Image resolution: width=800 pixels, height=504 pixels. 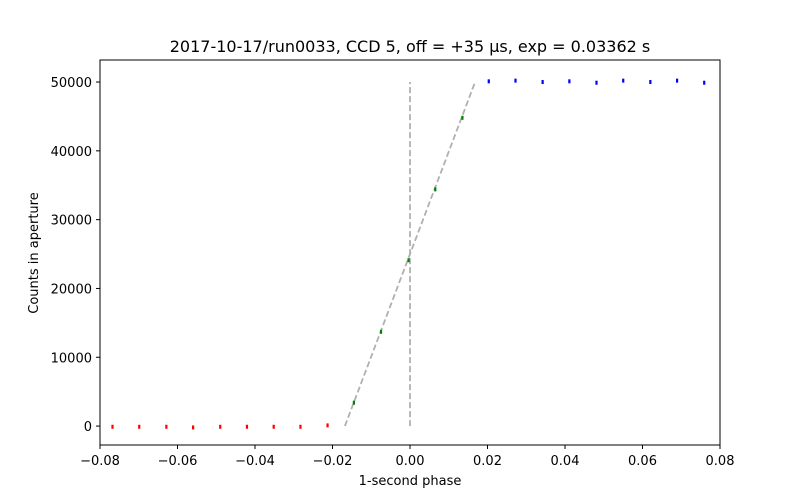 What do you see at coordinates (71, 152) in the screenshot?
I see `y-tick-label: 40000` at bounding box center [71, 152].